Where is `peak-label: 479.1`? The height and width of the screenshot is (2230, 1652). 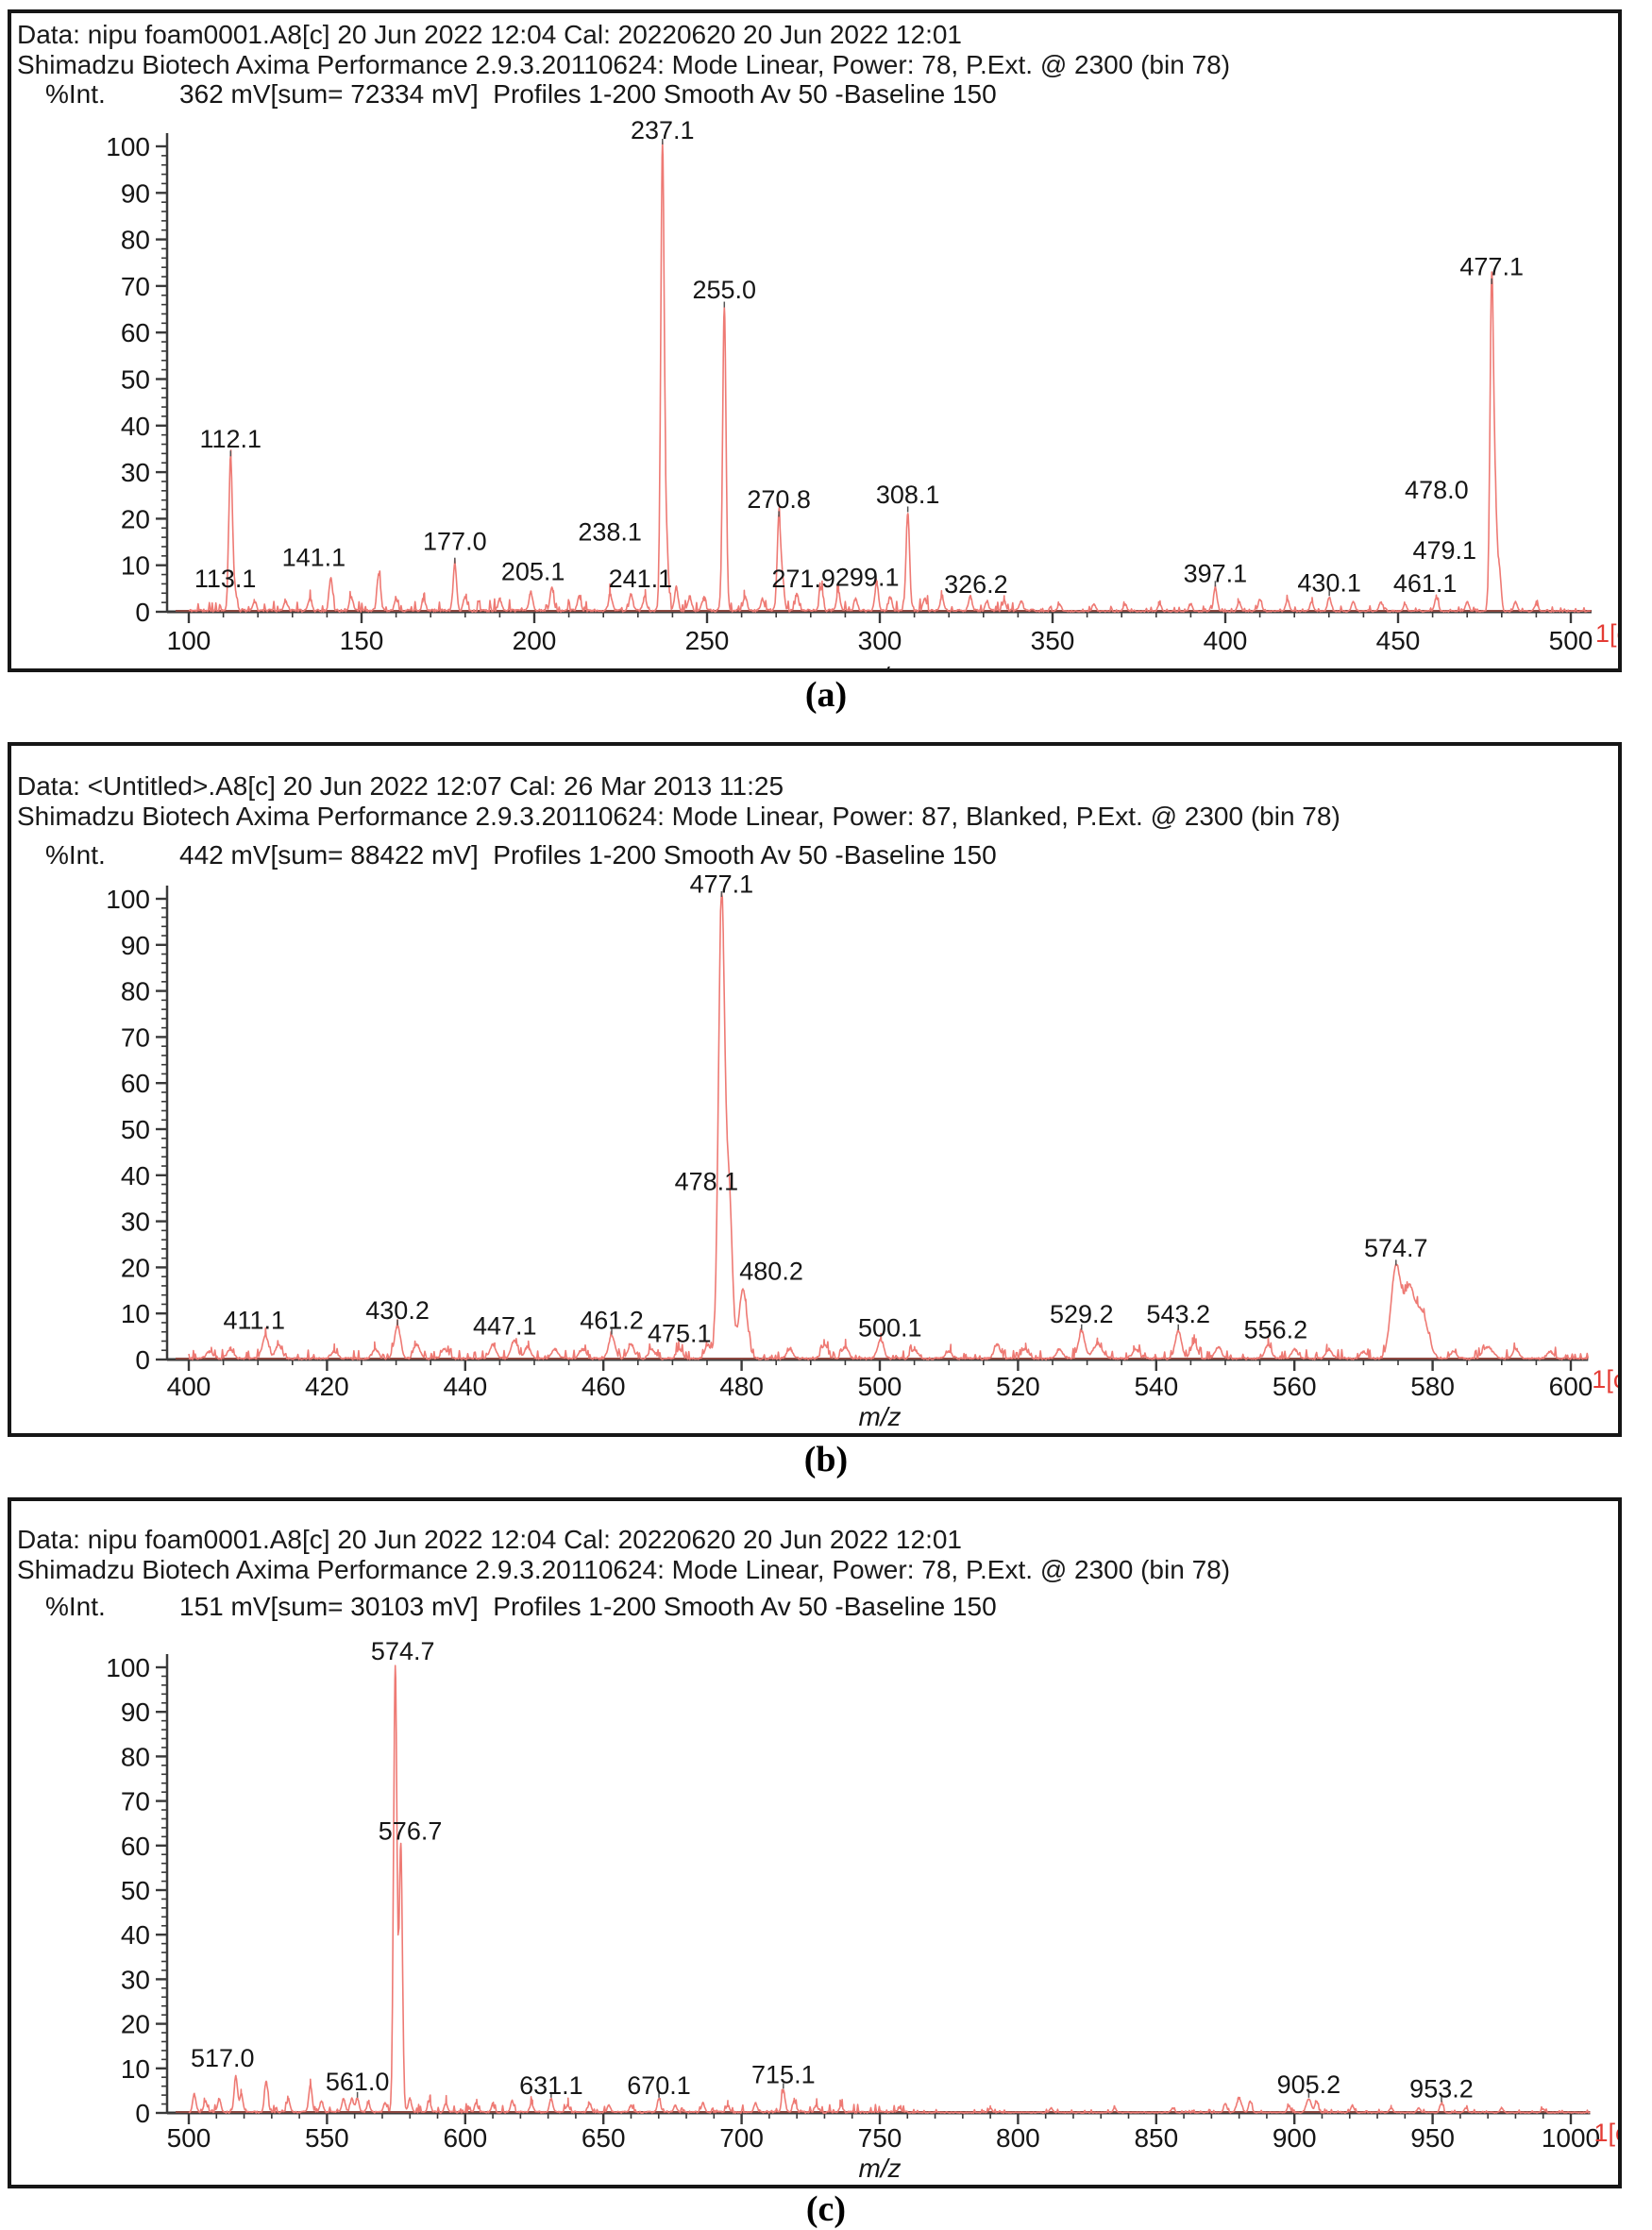
peak-label: 479.1 is located at coordinates (1444, 550).